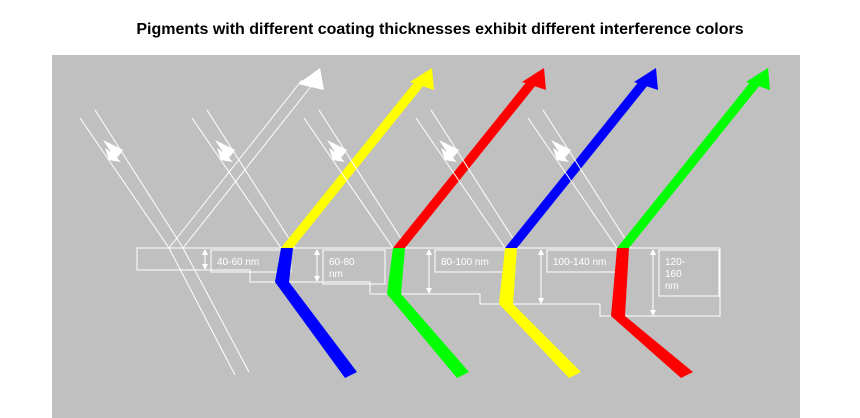 The image size is (860, 418). I want to click on thickness-label: 40-60 nm, so click(238, 262).